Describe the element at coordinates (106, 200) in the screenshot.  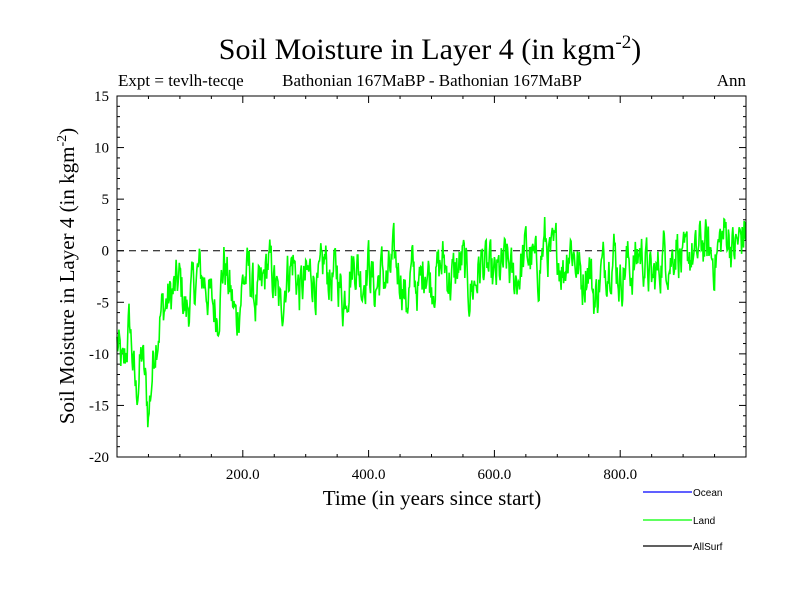
I see `y-tick-label: 5` at that location.